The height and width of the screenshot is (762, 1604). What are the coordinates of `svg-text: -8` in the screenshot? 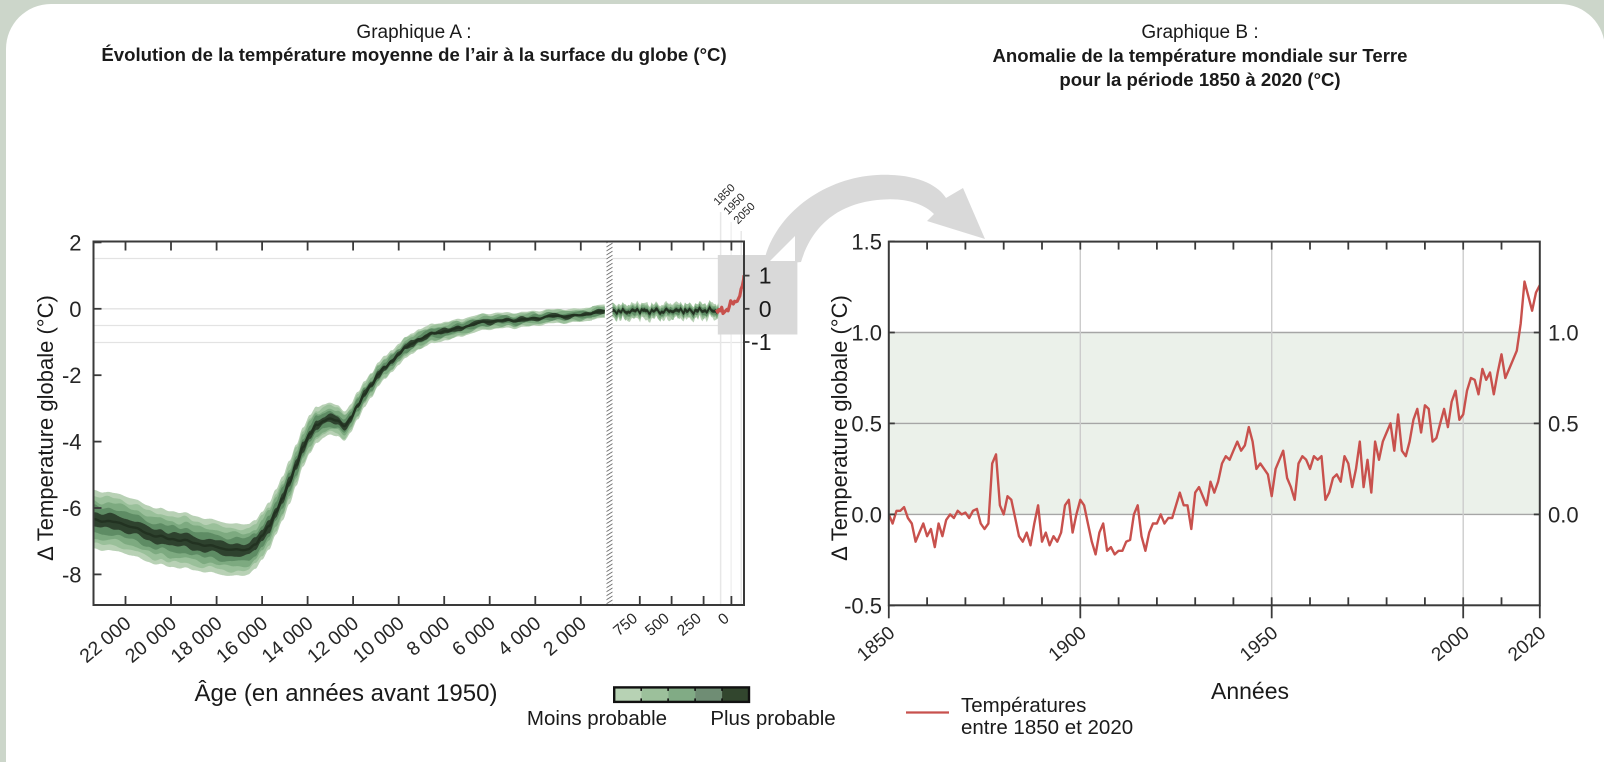 It's located at (72, 574).